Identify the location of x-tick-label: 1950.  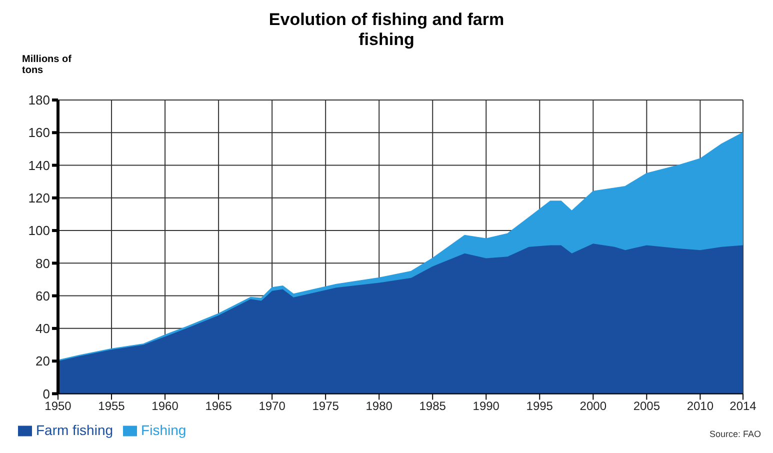
(58, 406).